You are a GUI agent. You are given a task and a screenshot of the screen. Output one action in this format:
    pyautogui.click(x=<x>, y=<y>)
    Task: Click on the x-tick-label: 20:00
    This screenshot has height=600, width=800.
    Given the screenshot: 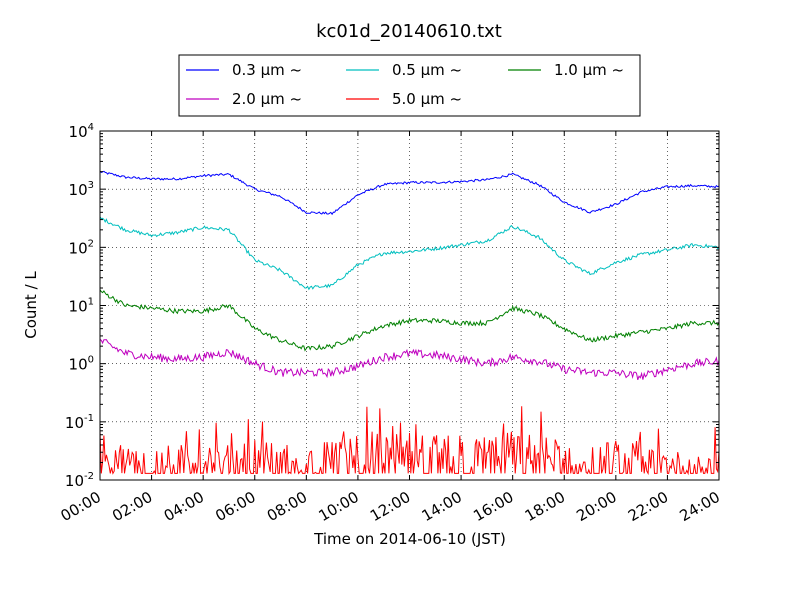 What is the action you would take?
    pyautogui.click(x=596, y=506)
    